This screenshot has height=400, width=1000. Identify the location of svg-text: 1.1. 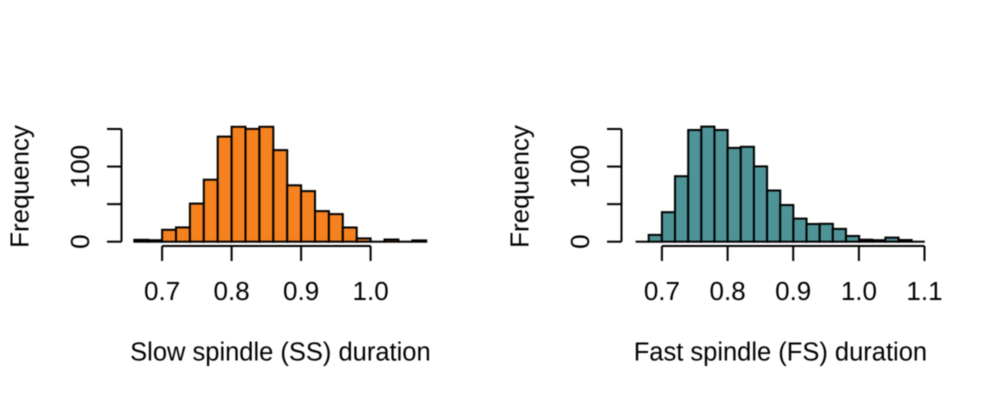
(924, 291).